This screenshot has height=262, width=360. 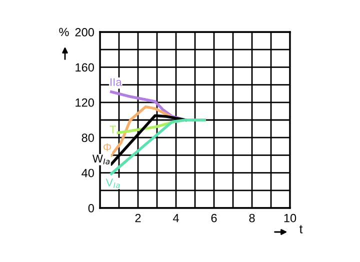 What do you see at coordinates (290, 218) in the screenshot?
I see `x-tick-label: 10` at bounding box center [290, 218].